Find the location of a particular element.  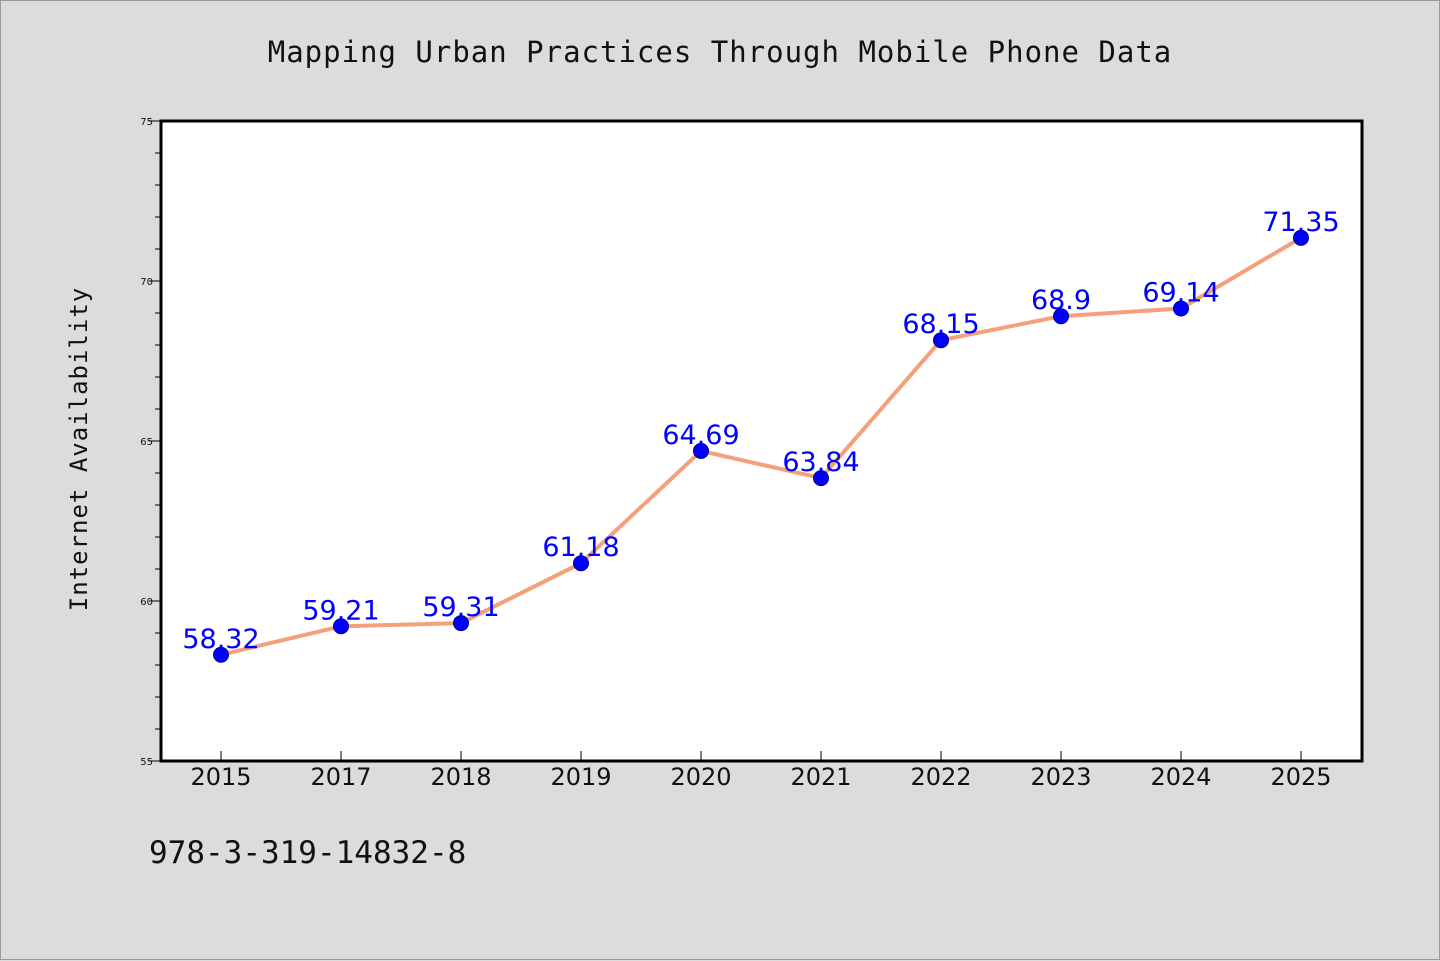

data-label: 58.32 is located at coordinates (220, 639).